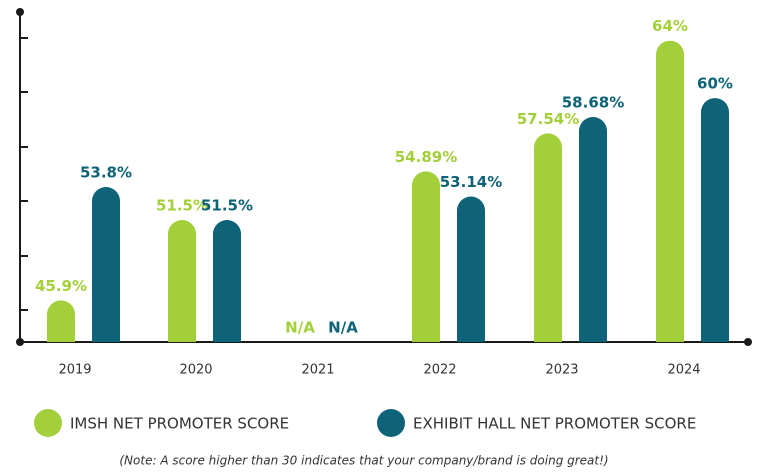 This screenshot has width=761, height=473. What do you see at coordinates (61, 286) in the screenshot?
I see `value-label: 45.9%` at bounding box center [61, 286].